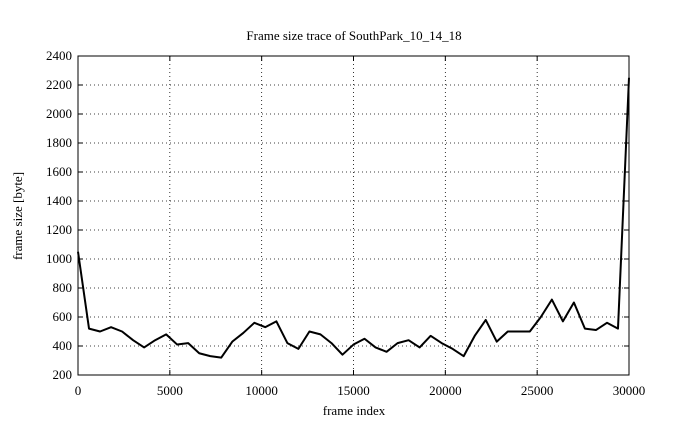 Image resolution: width=695 pixels, height=434 pixels. What do you see at coordinates (59, 84) in the screenshot?
I see `y-tick-label: 2200` at bounding box center [59, 84].